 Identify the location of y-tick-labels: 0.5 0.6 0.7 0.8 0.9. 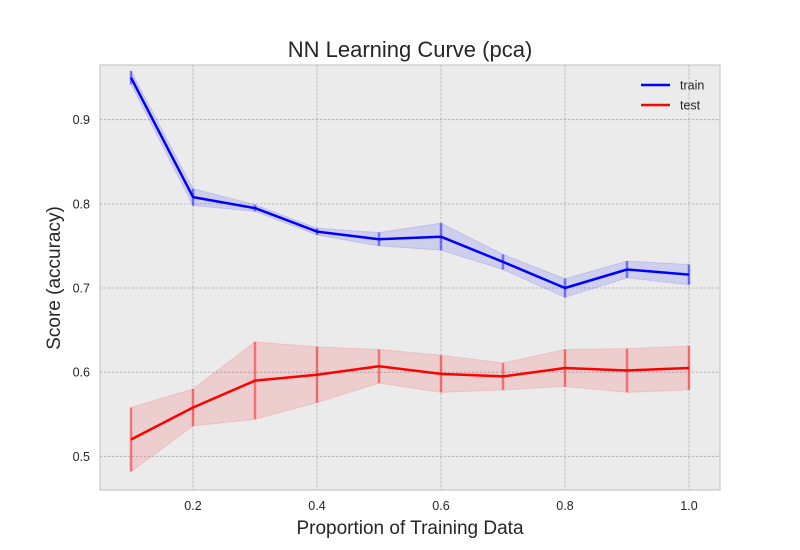
(81, 288).